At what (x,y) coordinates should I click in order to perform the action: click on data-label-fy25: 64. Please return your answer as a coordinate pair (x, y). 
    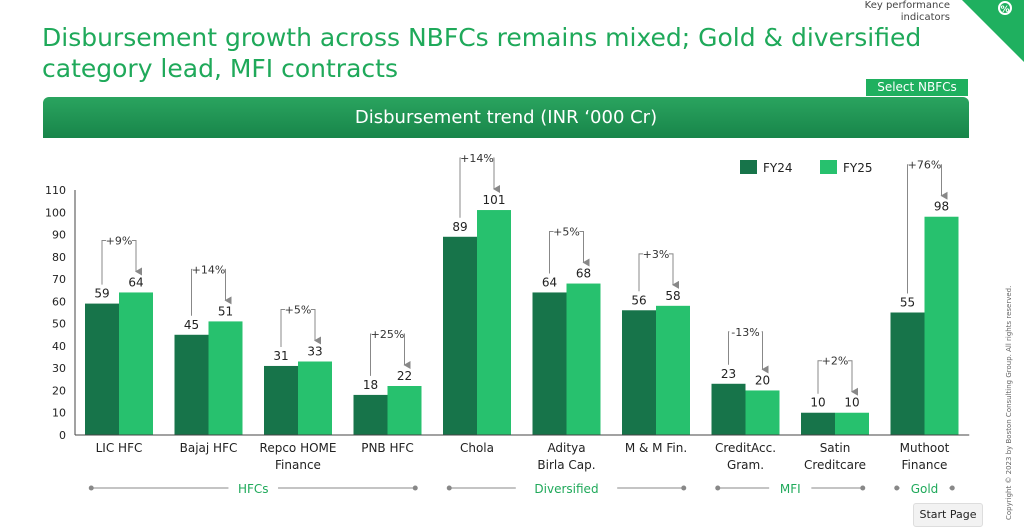
    Looking at the image, I should click on (135, 282).